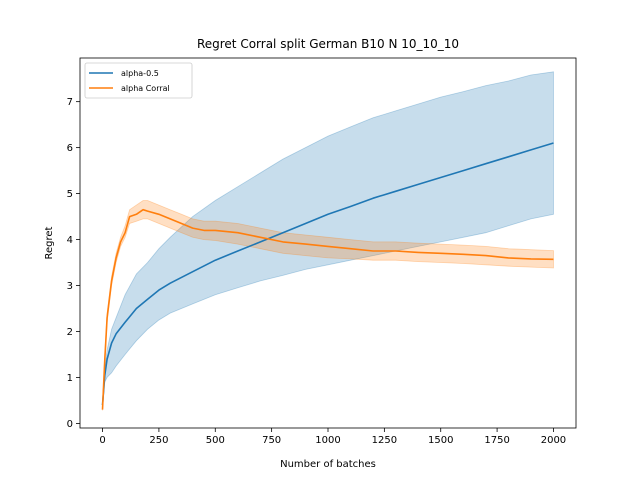 The height and width of the screenshot is (480, 640). What do you see at coordinates (70, 194) in the screenshot?
I see `y-tick-label: 5` at bounding box center [70, 194].